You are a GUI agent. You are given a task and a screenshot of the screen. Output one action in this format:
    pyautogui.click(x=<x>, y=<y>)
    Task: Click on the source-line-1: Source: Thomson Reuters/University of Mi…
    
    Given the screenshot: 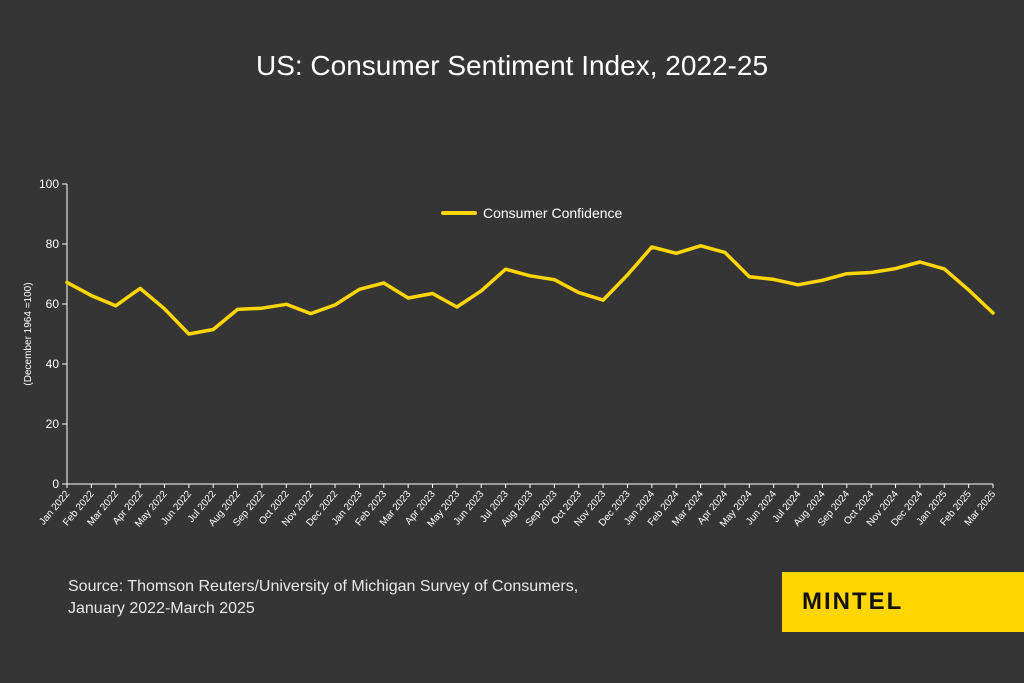 What is the action you would take?
    pyautogui.click(x=323, y=586)
    